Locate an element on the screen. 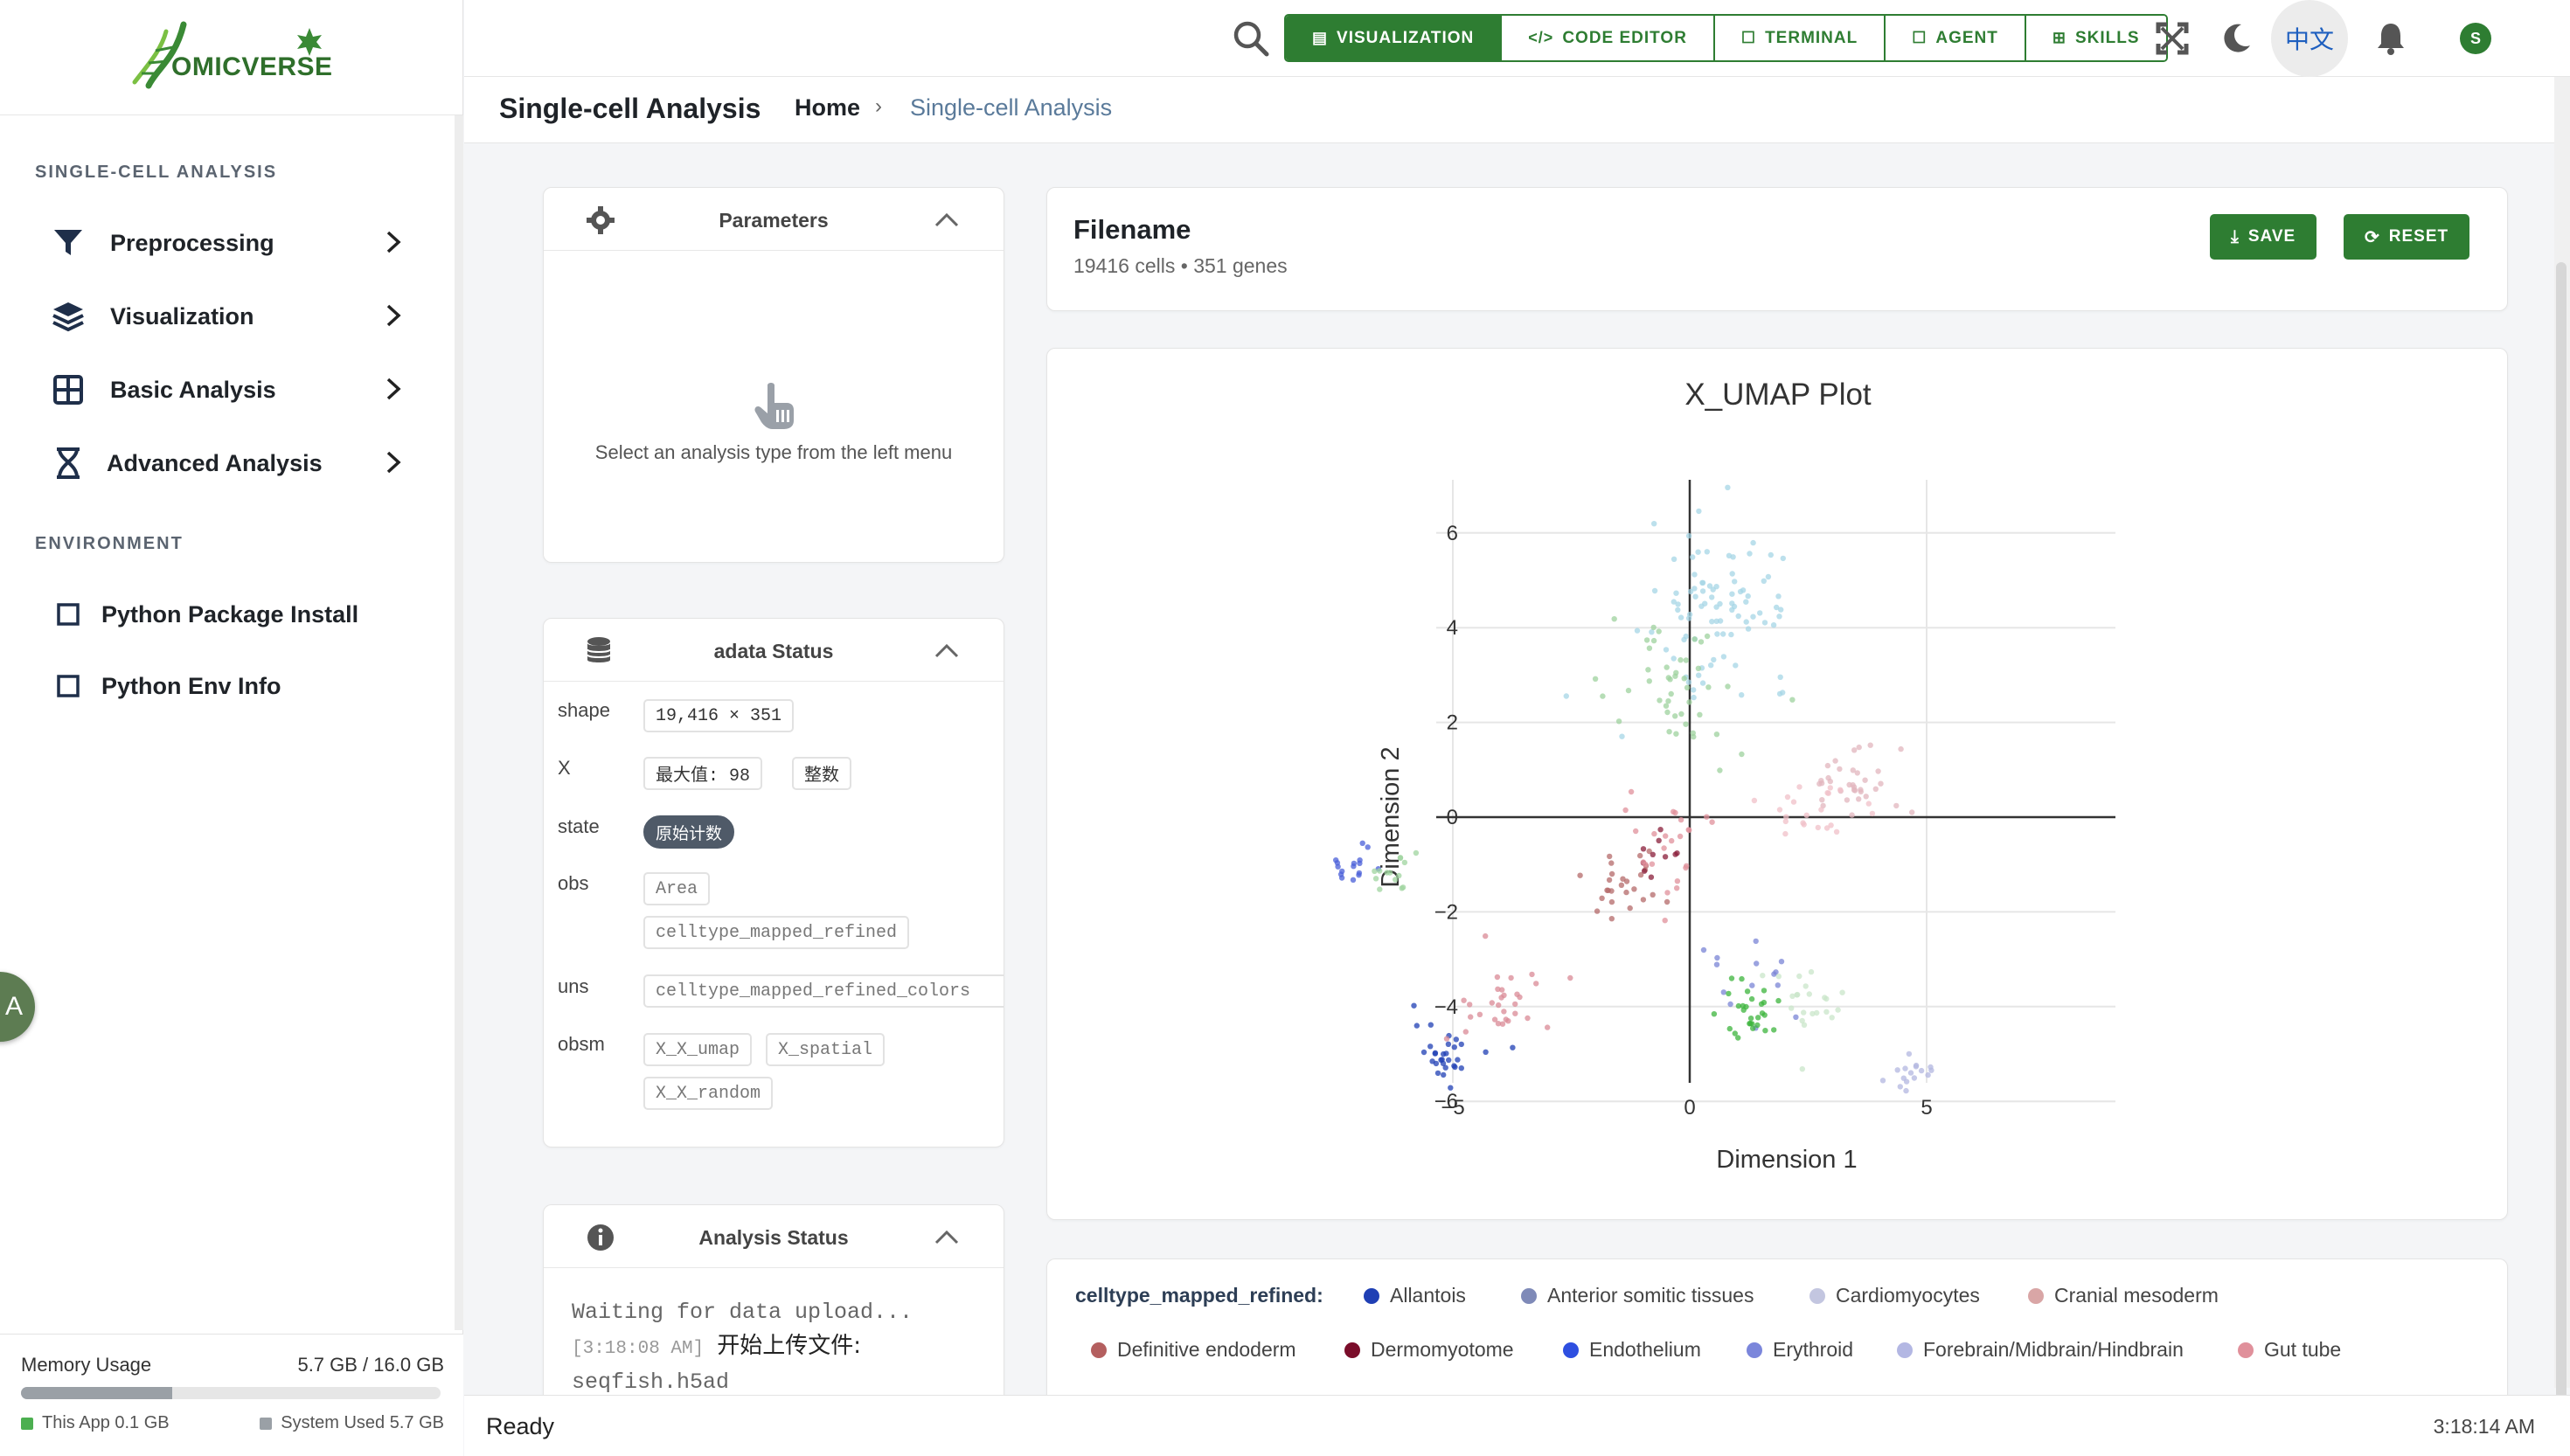  memory-bar-fill is located at coordinates (96, 1393).